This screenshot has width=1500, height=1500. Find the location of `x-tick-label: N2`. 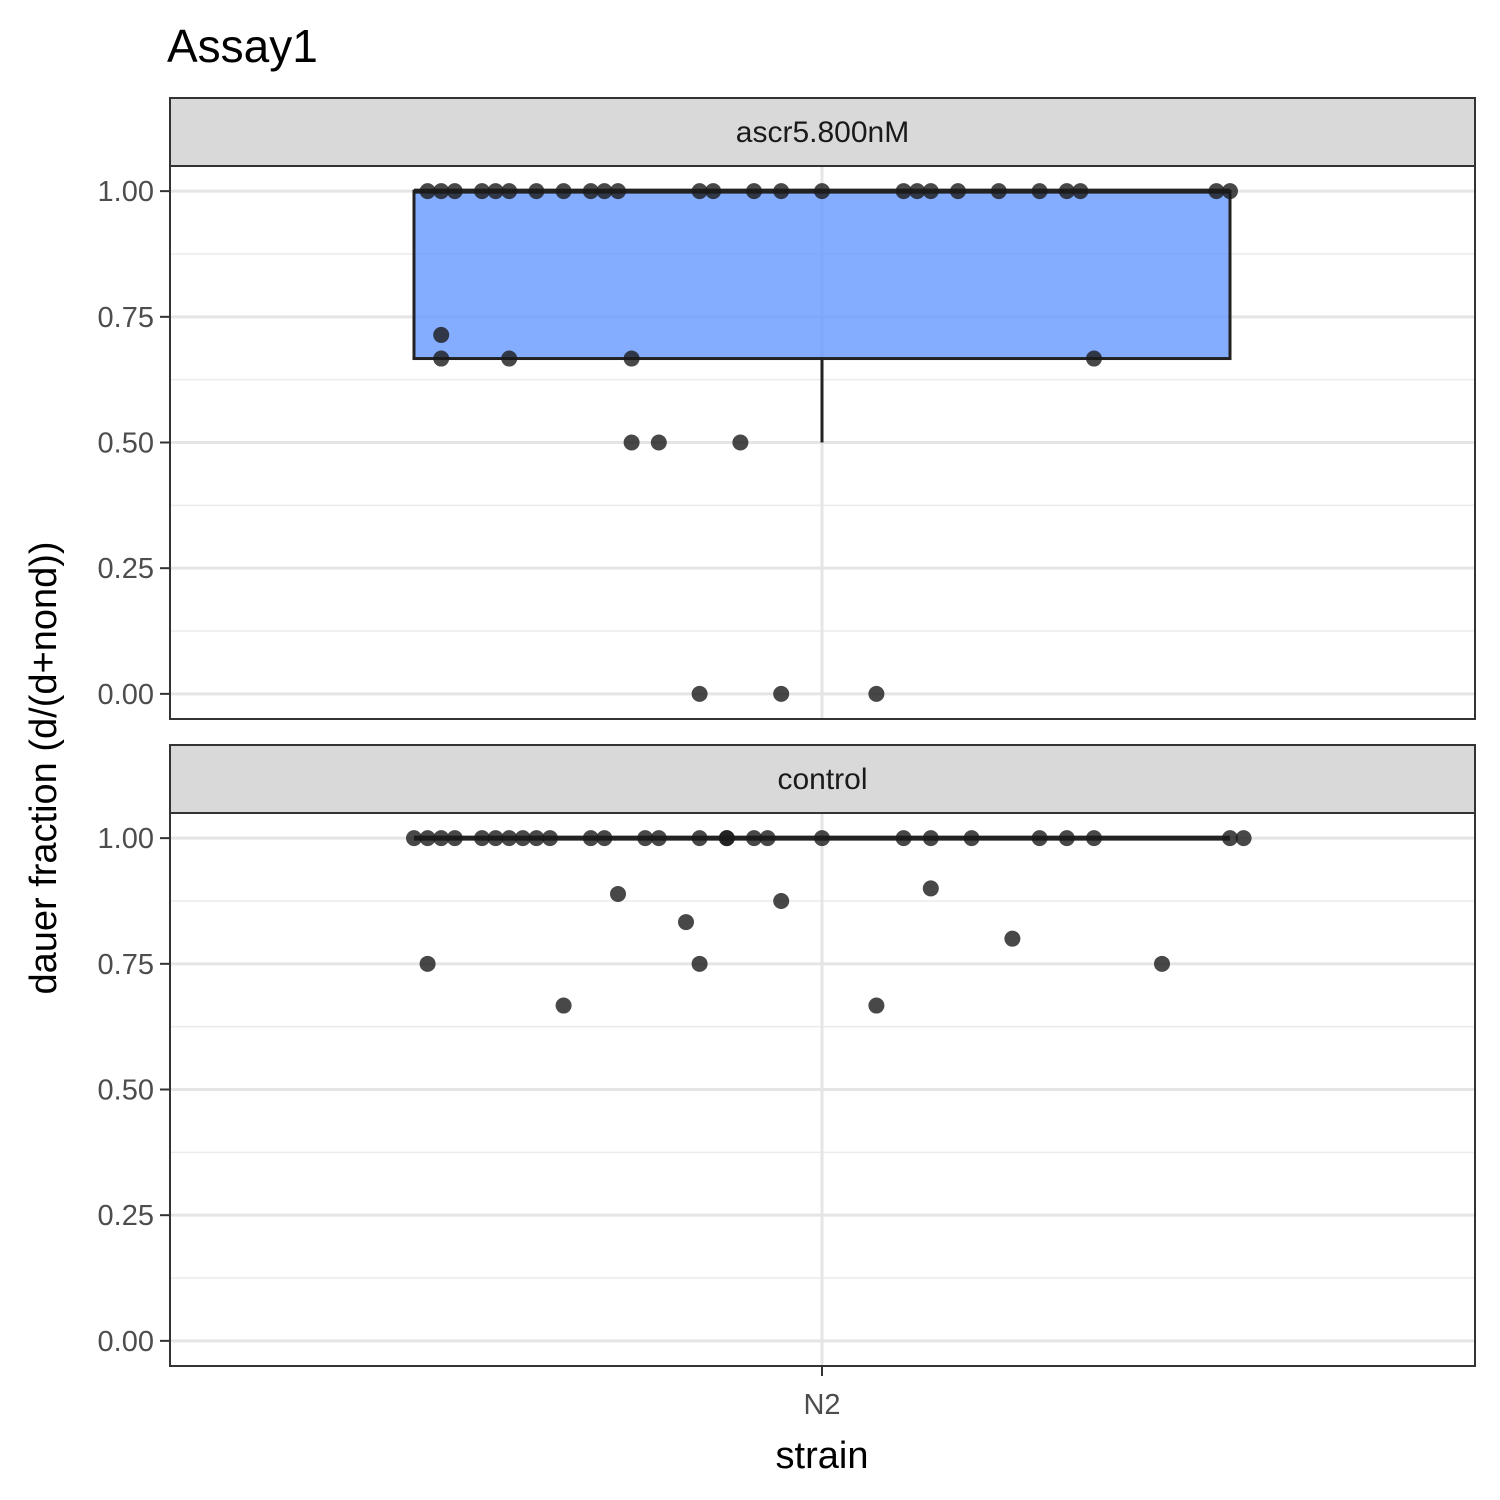

x-tick-label: N2 is located at coordinates (821, 1405).